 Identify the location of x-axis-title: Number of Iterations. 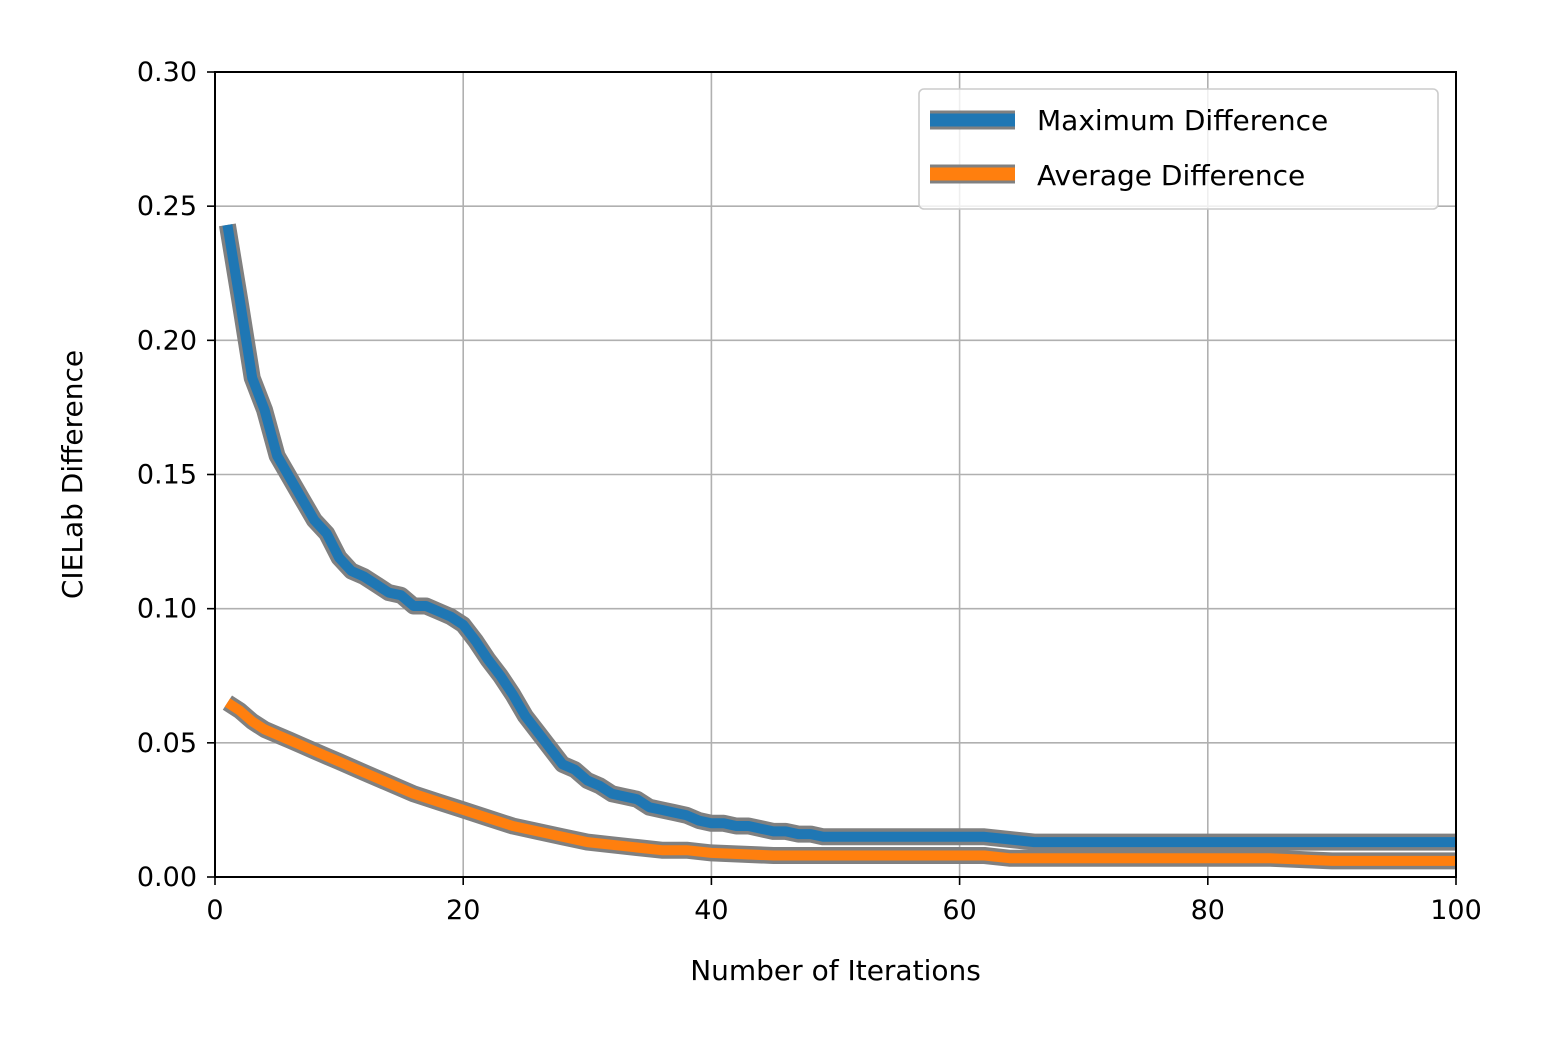
(835, 970).